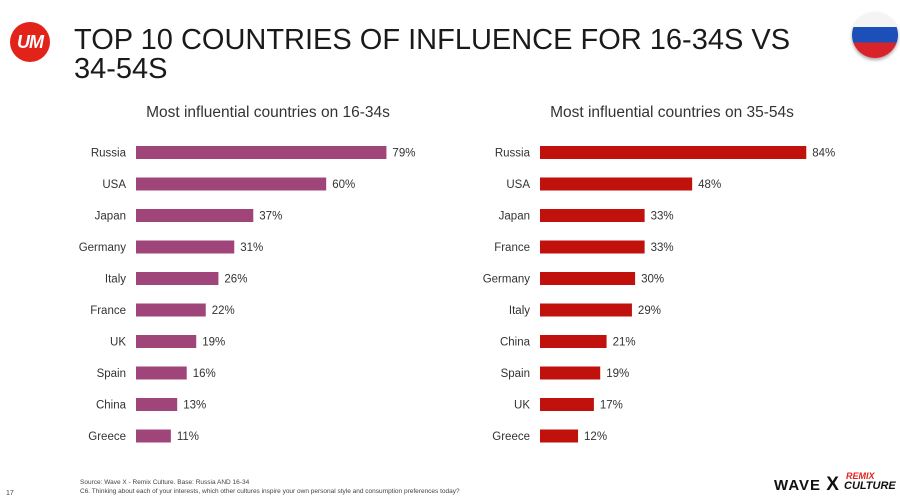 The image size is (900, 502). What do you see at coordinates (403, 154) in the screenshot?
I see `value-label-16-34: 79%` at bounding box center [403, 154].